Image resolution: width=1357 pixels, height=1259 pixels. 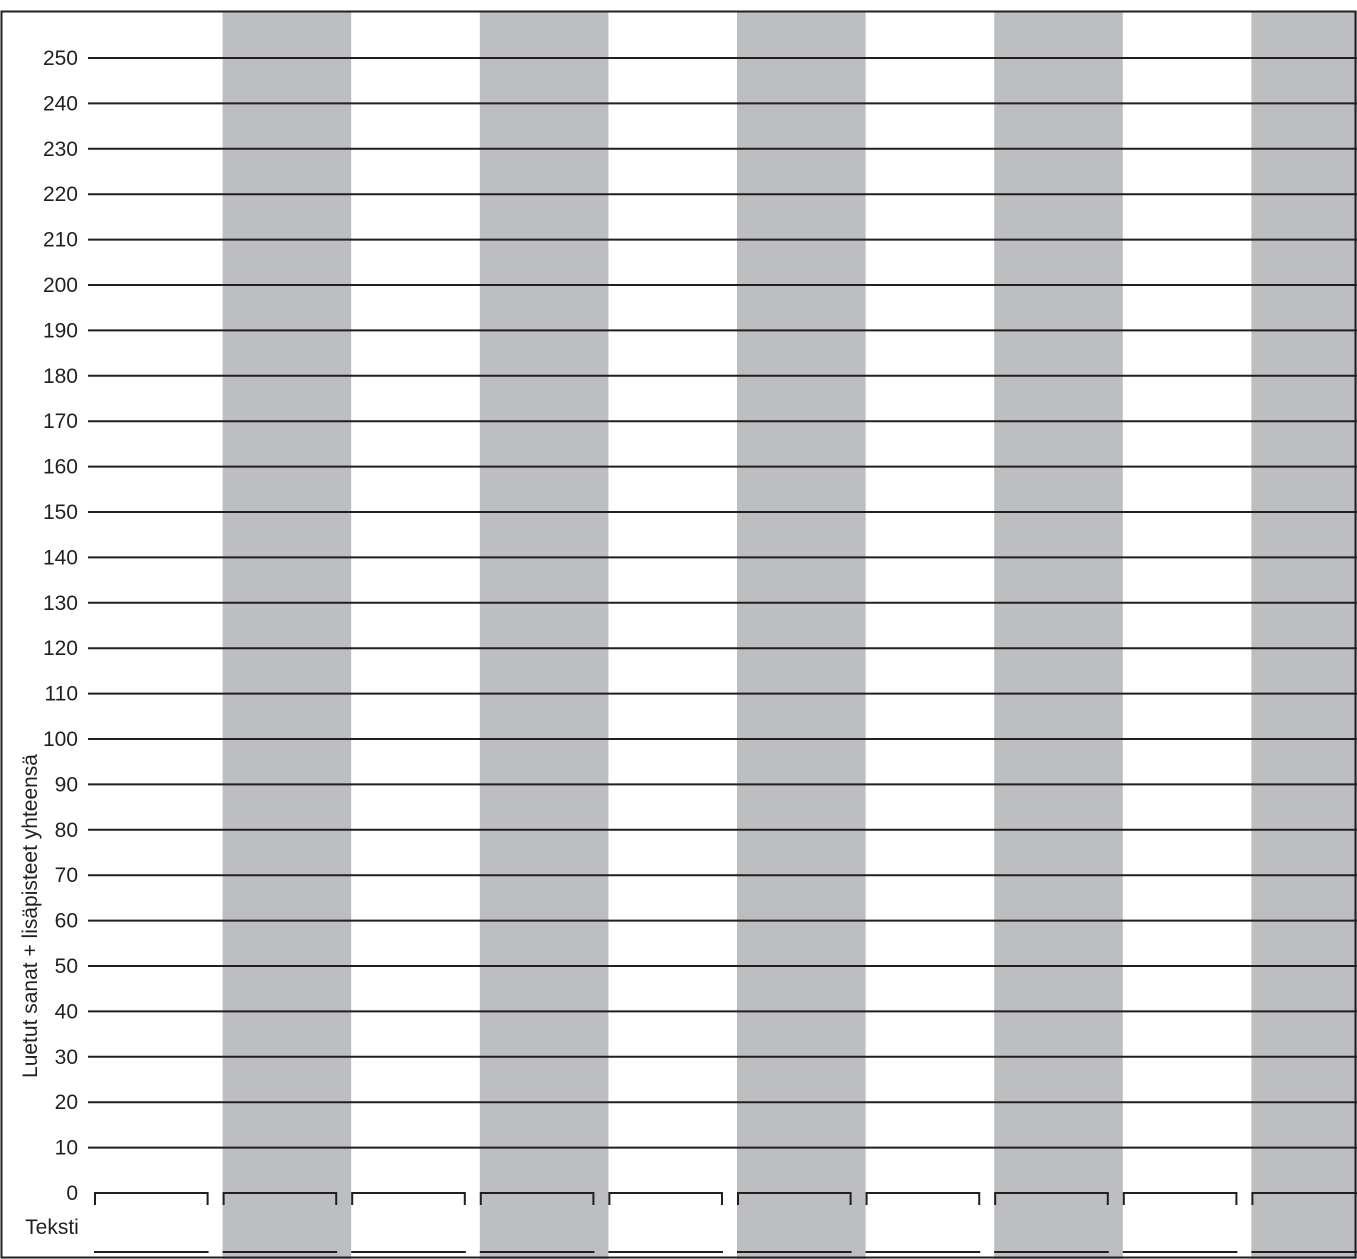 What do you see at coordinates (66, 1011) in the screenshot?
I see `y-tick-label-40: 40` at bounding box center [66, 1011].